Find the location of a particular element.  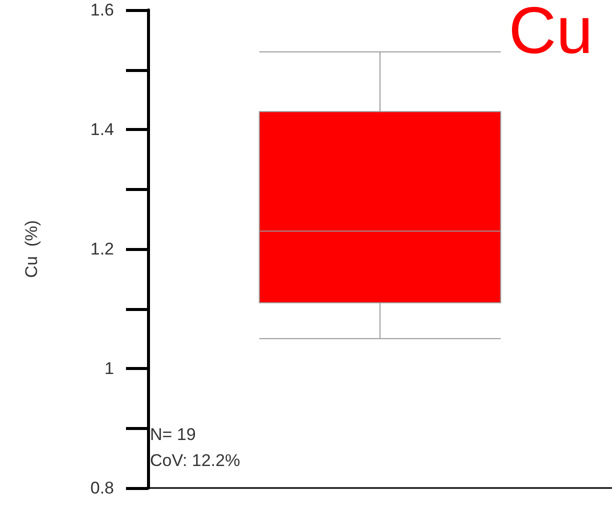

chart-title: Cu is located at coordinates (551, 33).